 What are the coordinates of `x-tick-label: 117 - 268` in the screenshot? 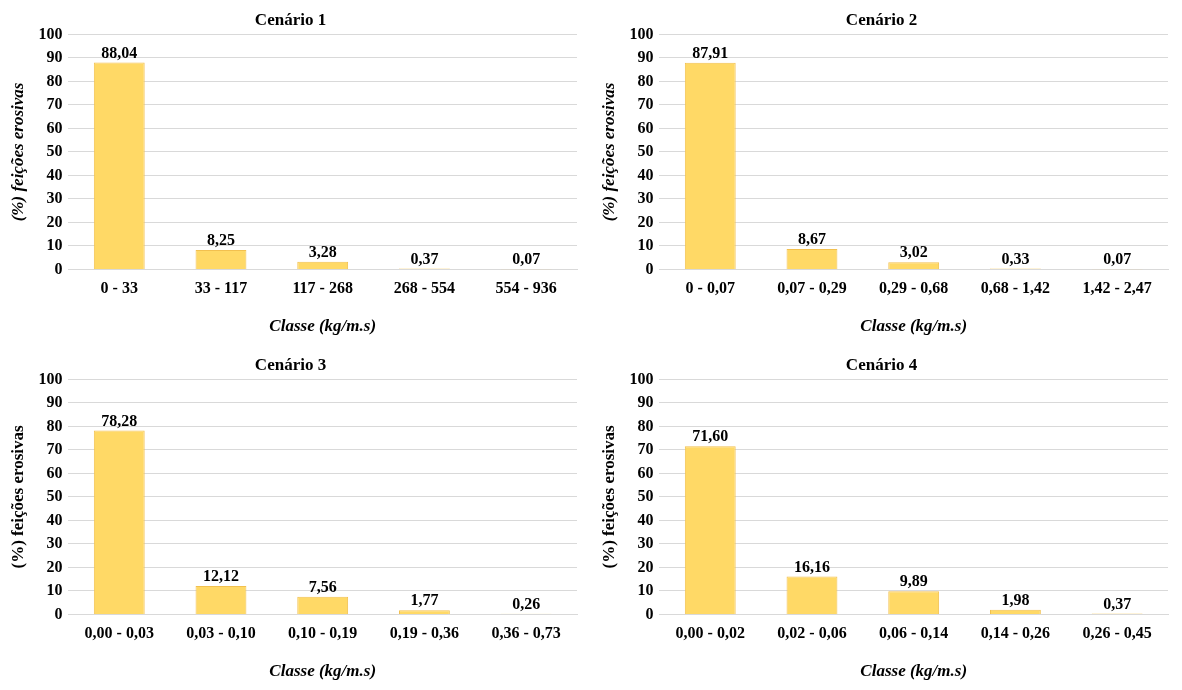 It's located at (322, 288).